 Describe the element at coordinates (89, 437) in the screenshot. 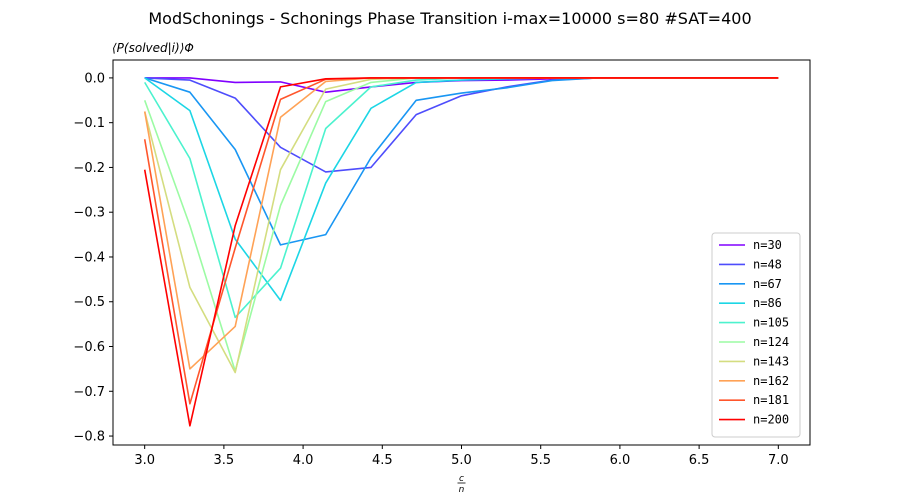

I see `y-tick-label: −0.8` at that location.